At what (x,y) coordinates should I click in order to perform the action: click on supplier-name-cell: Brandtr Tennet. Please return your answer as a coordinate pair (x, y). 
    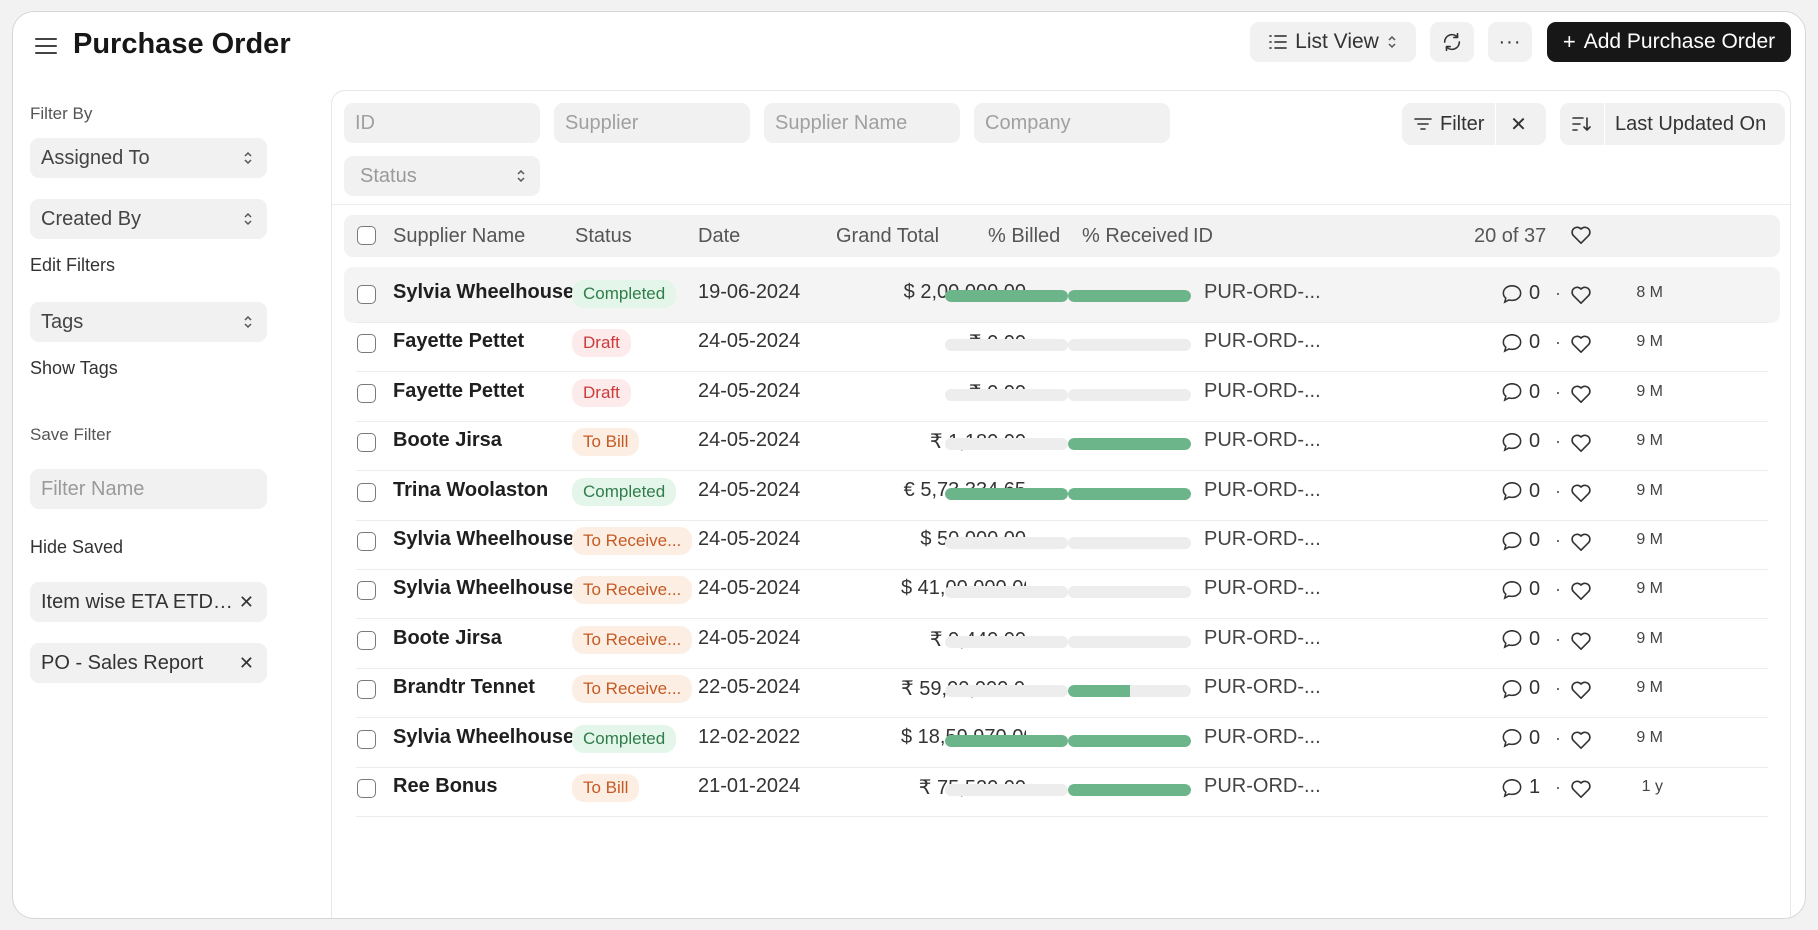
    Looking at the image, I should click on (464, 687).